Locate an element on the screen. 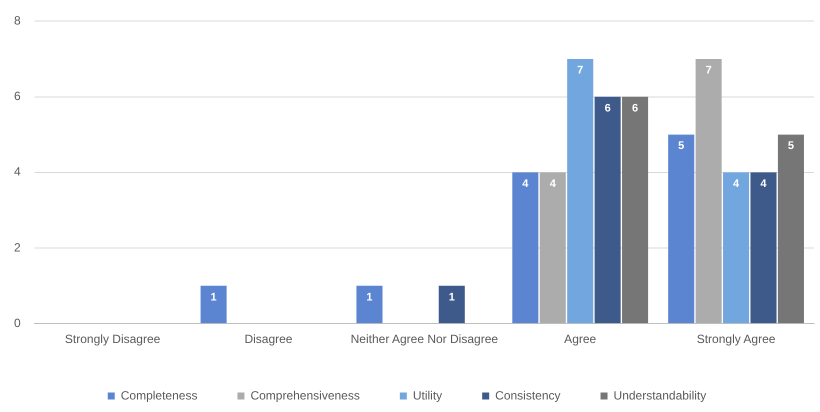 This screenshot has height=412, width=820. legend-label: Understandability is located at coordinates (660, 395).